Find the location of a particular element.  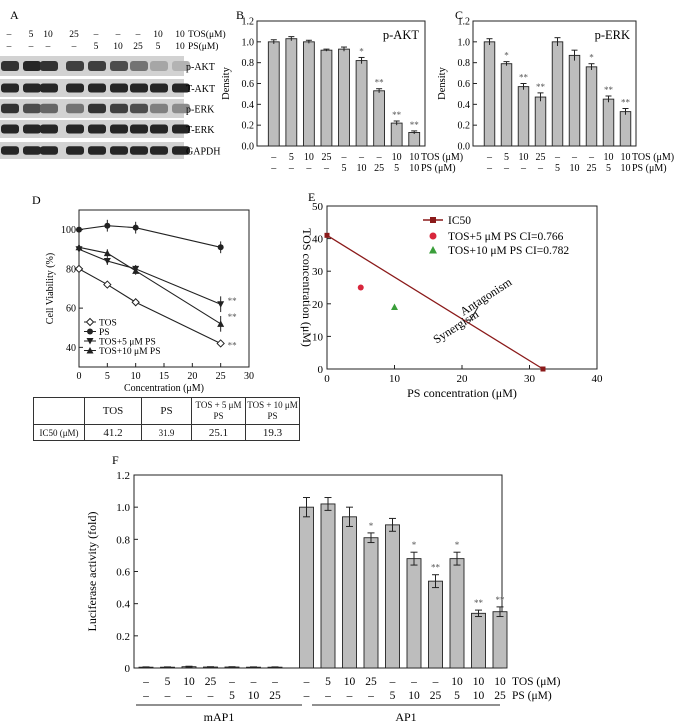

x-tick-label: 5 is located at coordinates (107, 376).